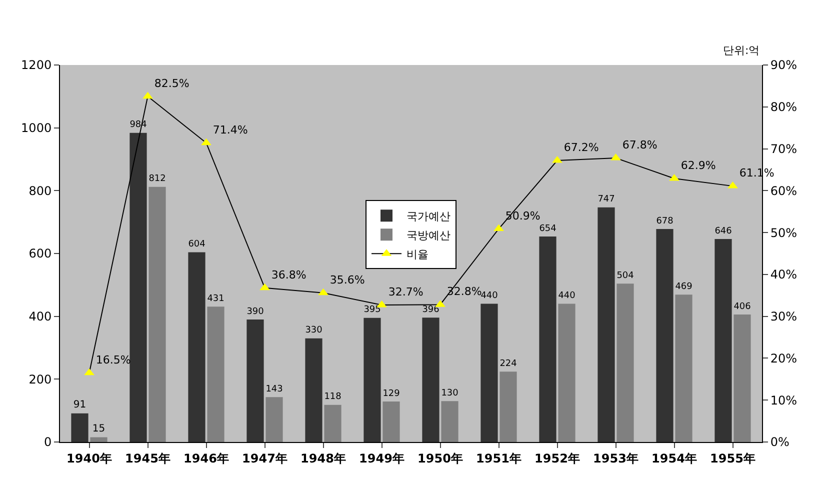  Describe the element at coordinates (36, 65) in the screenshot. I see `y-tick-label: 1200` at that location.